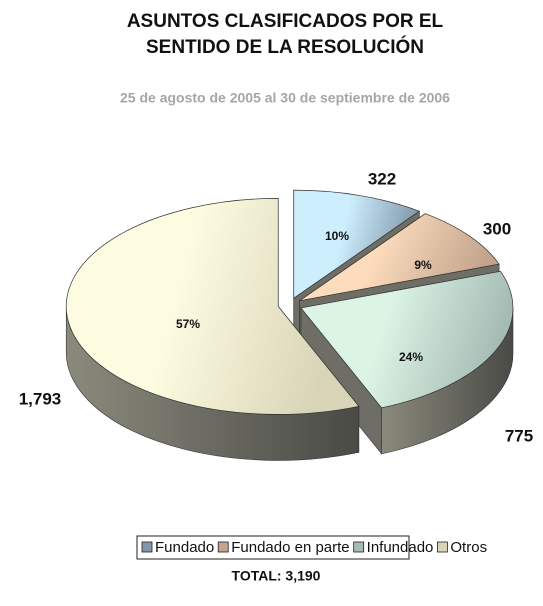 The width and height of the screenshot is (543, 606). I want to click on legend-label: Fundado, so click(184, 547).